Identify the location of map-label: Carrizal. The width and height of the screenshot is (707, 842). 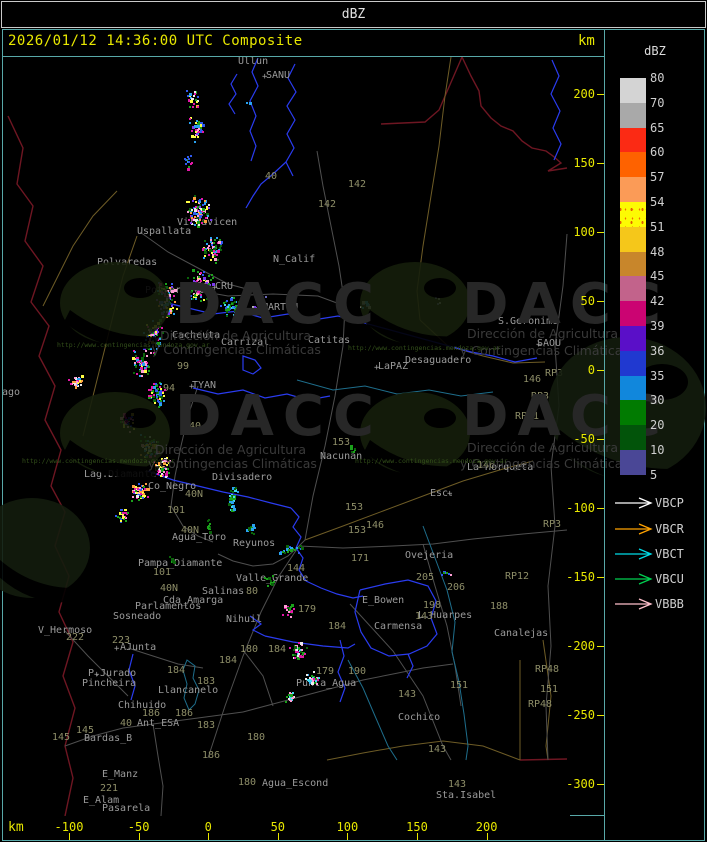
(245, 342).